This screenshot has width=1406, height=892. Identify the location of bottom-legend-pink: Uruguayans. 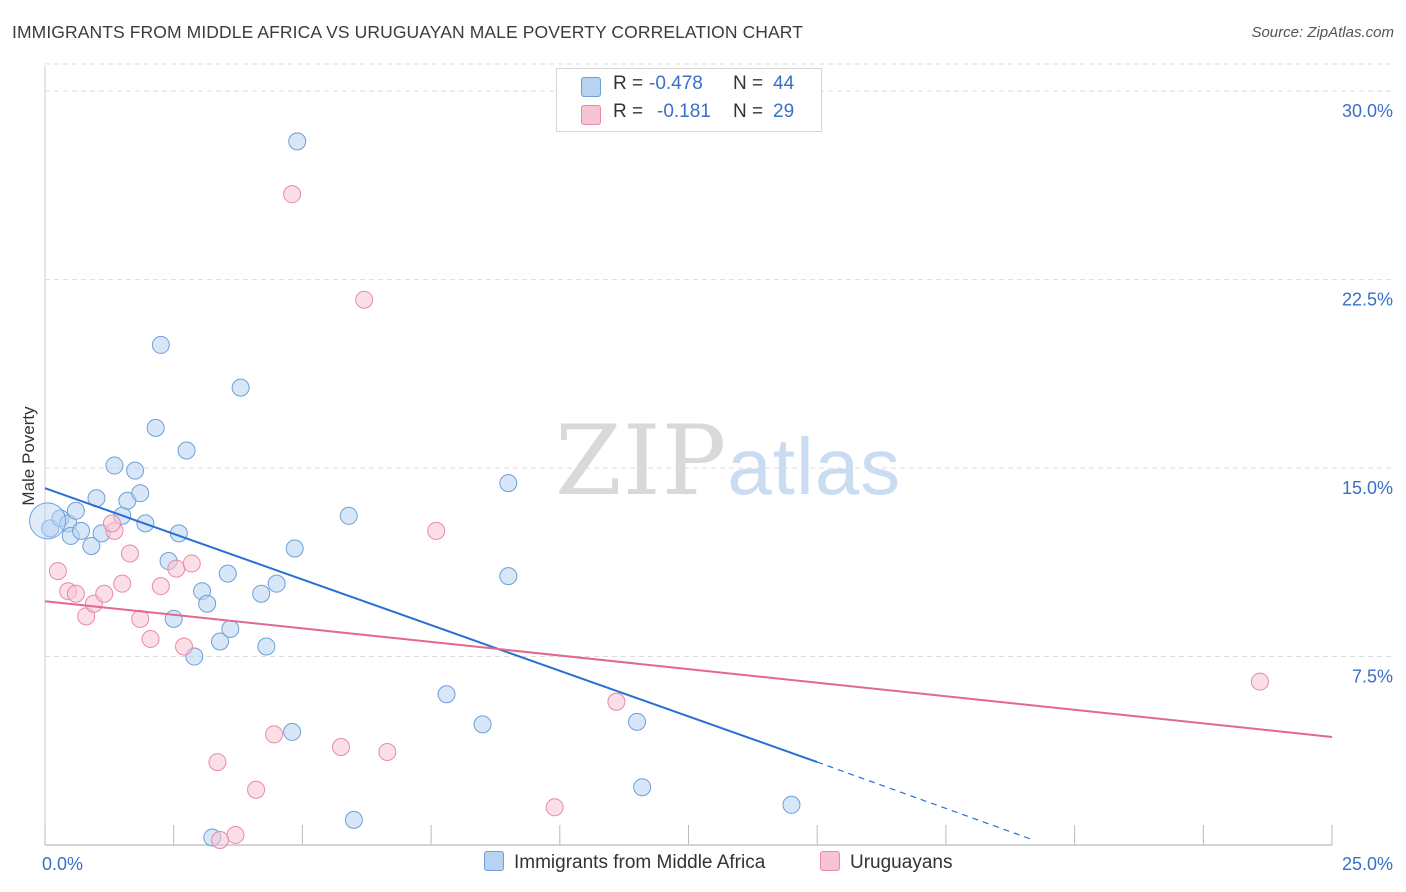
(886, 862).